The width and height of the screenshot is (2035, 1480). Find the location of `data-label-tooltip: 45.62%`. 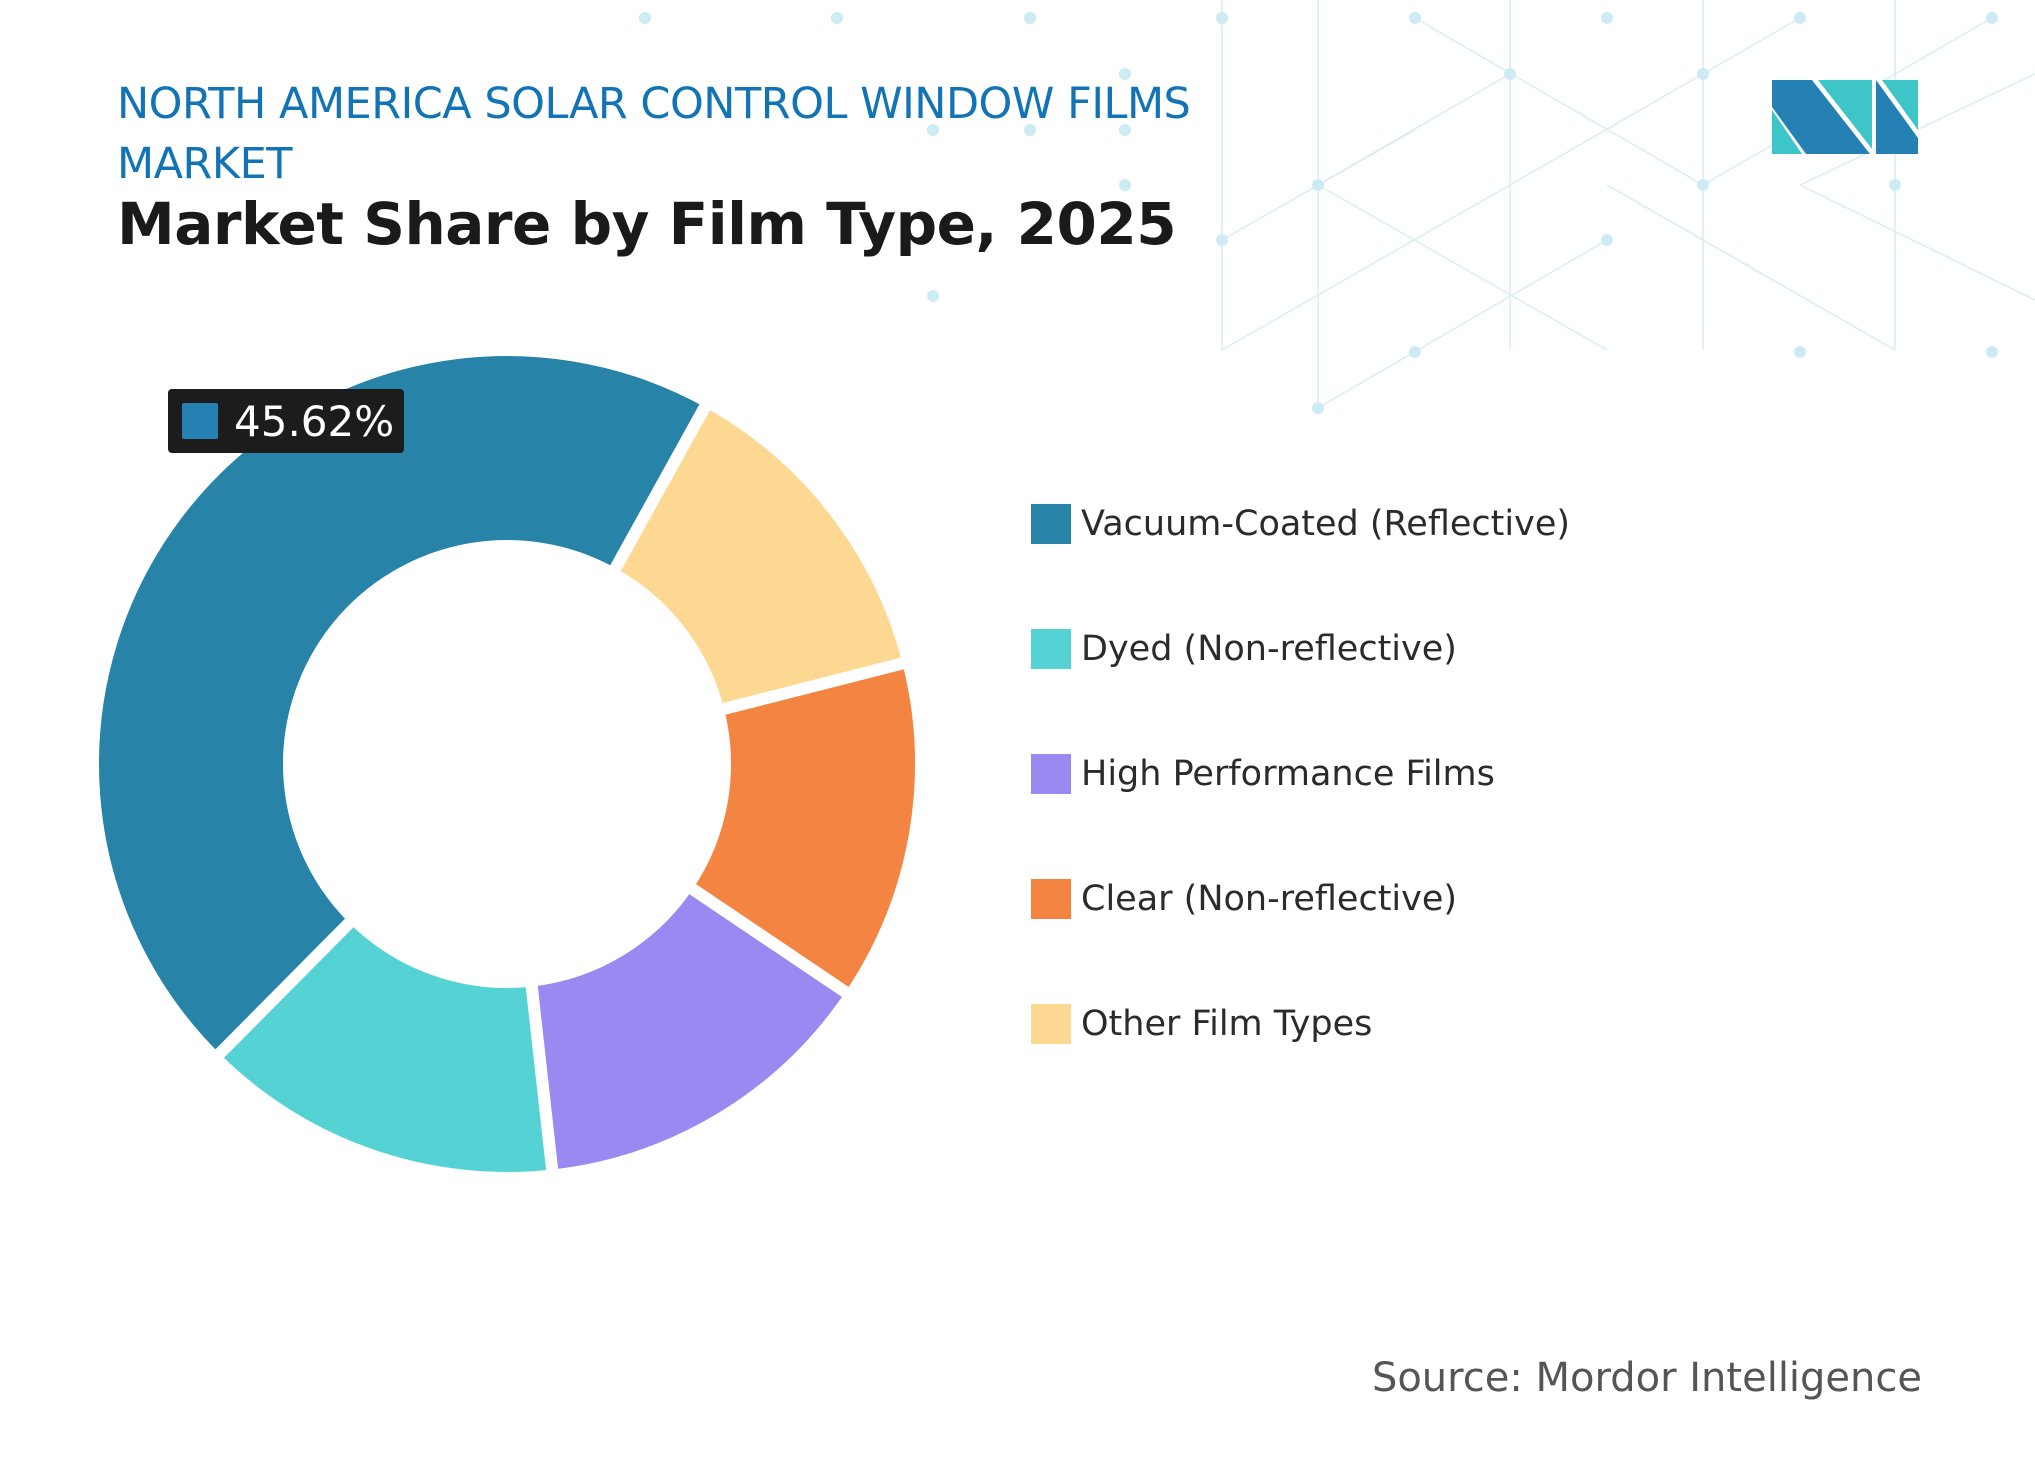

data-label-tooltip: 45.62% is located at coordinates (286, 421).